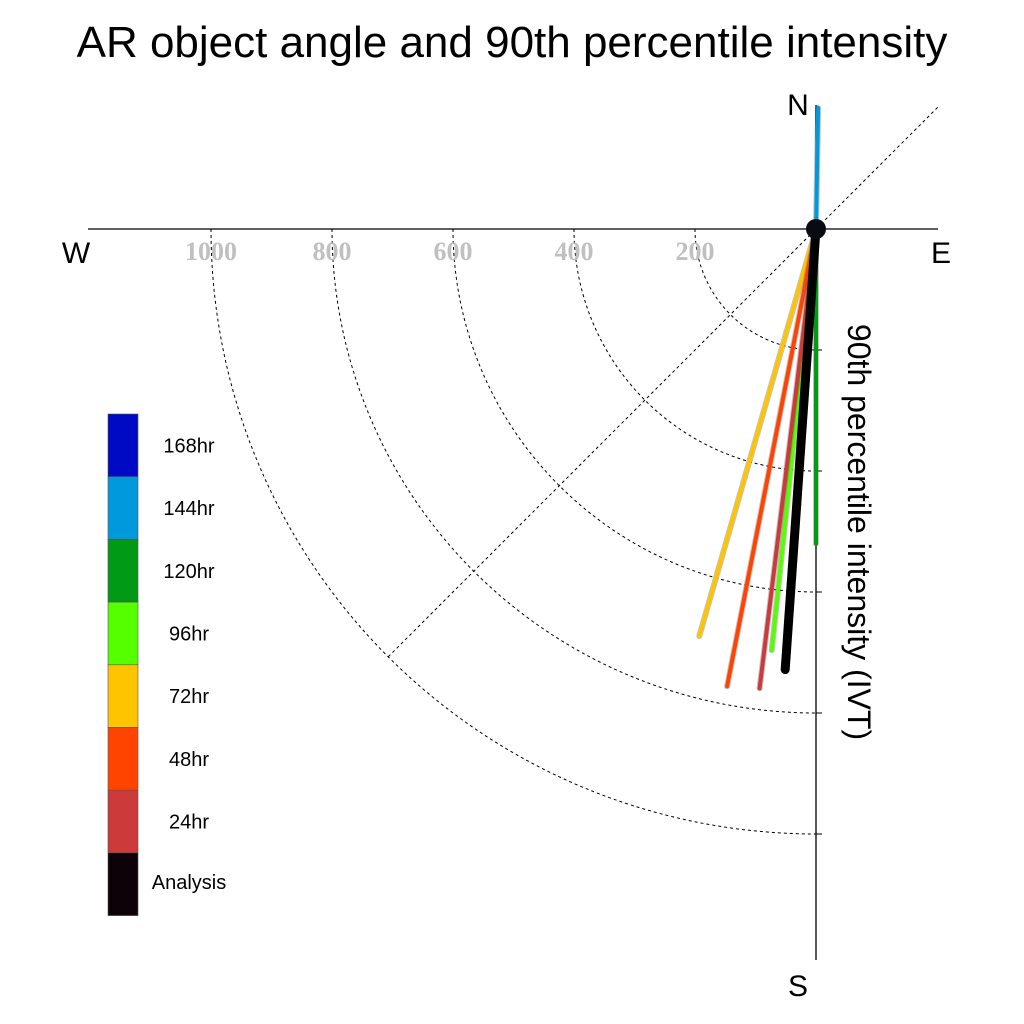 This screenshot has height=1024, width=1024. What do you see at coordinates (816, 229) in the screenshot?
I see `origin-marker` at bounding box center [816, 229].